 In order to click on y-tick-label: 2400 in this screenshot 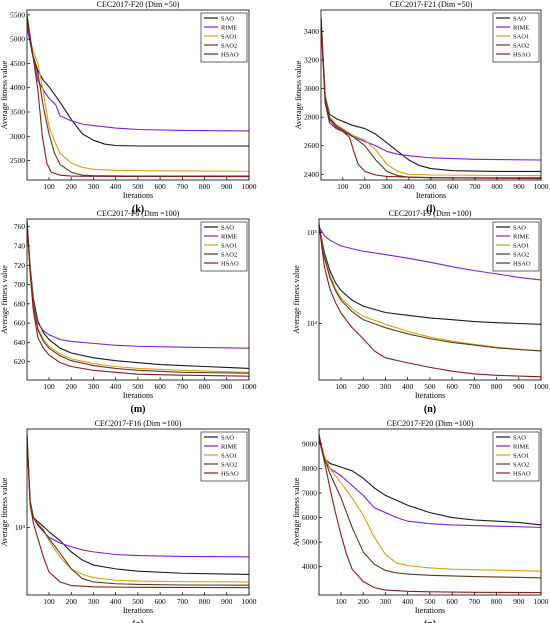, I will do `click(311, 174)`.